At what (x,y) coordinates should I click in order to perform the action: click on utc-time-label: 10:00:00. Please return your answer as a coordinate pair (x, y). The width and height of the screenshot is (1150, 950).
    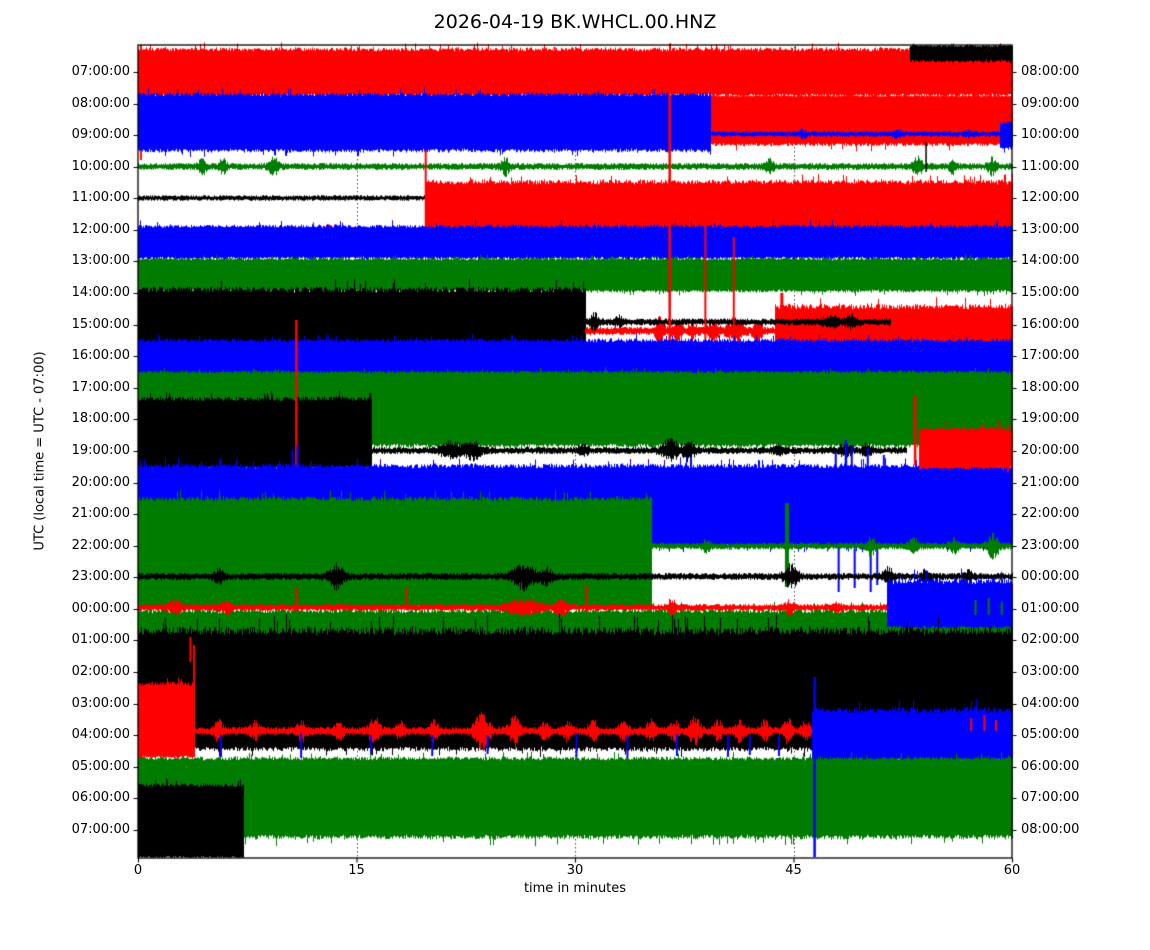
    Looking at the image, I should click on (100, 166).